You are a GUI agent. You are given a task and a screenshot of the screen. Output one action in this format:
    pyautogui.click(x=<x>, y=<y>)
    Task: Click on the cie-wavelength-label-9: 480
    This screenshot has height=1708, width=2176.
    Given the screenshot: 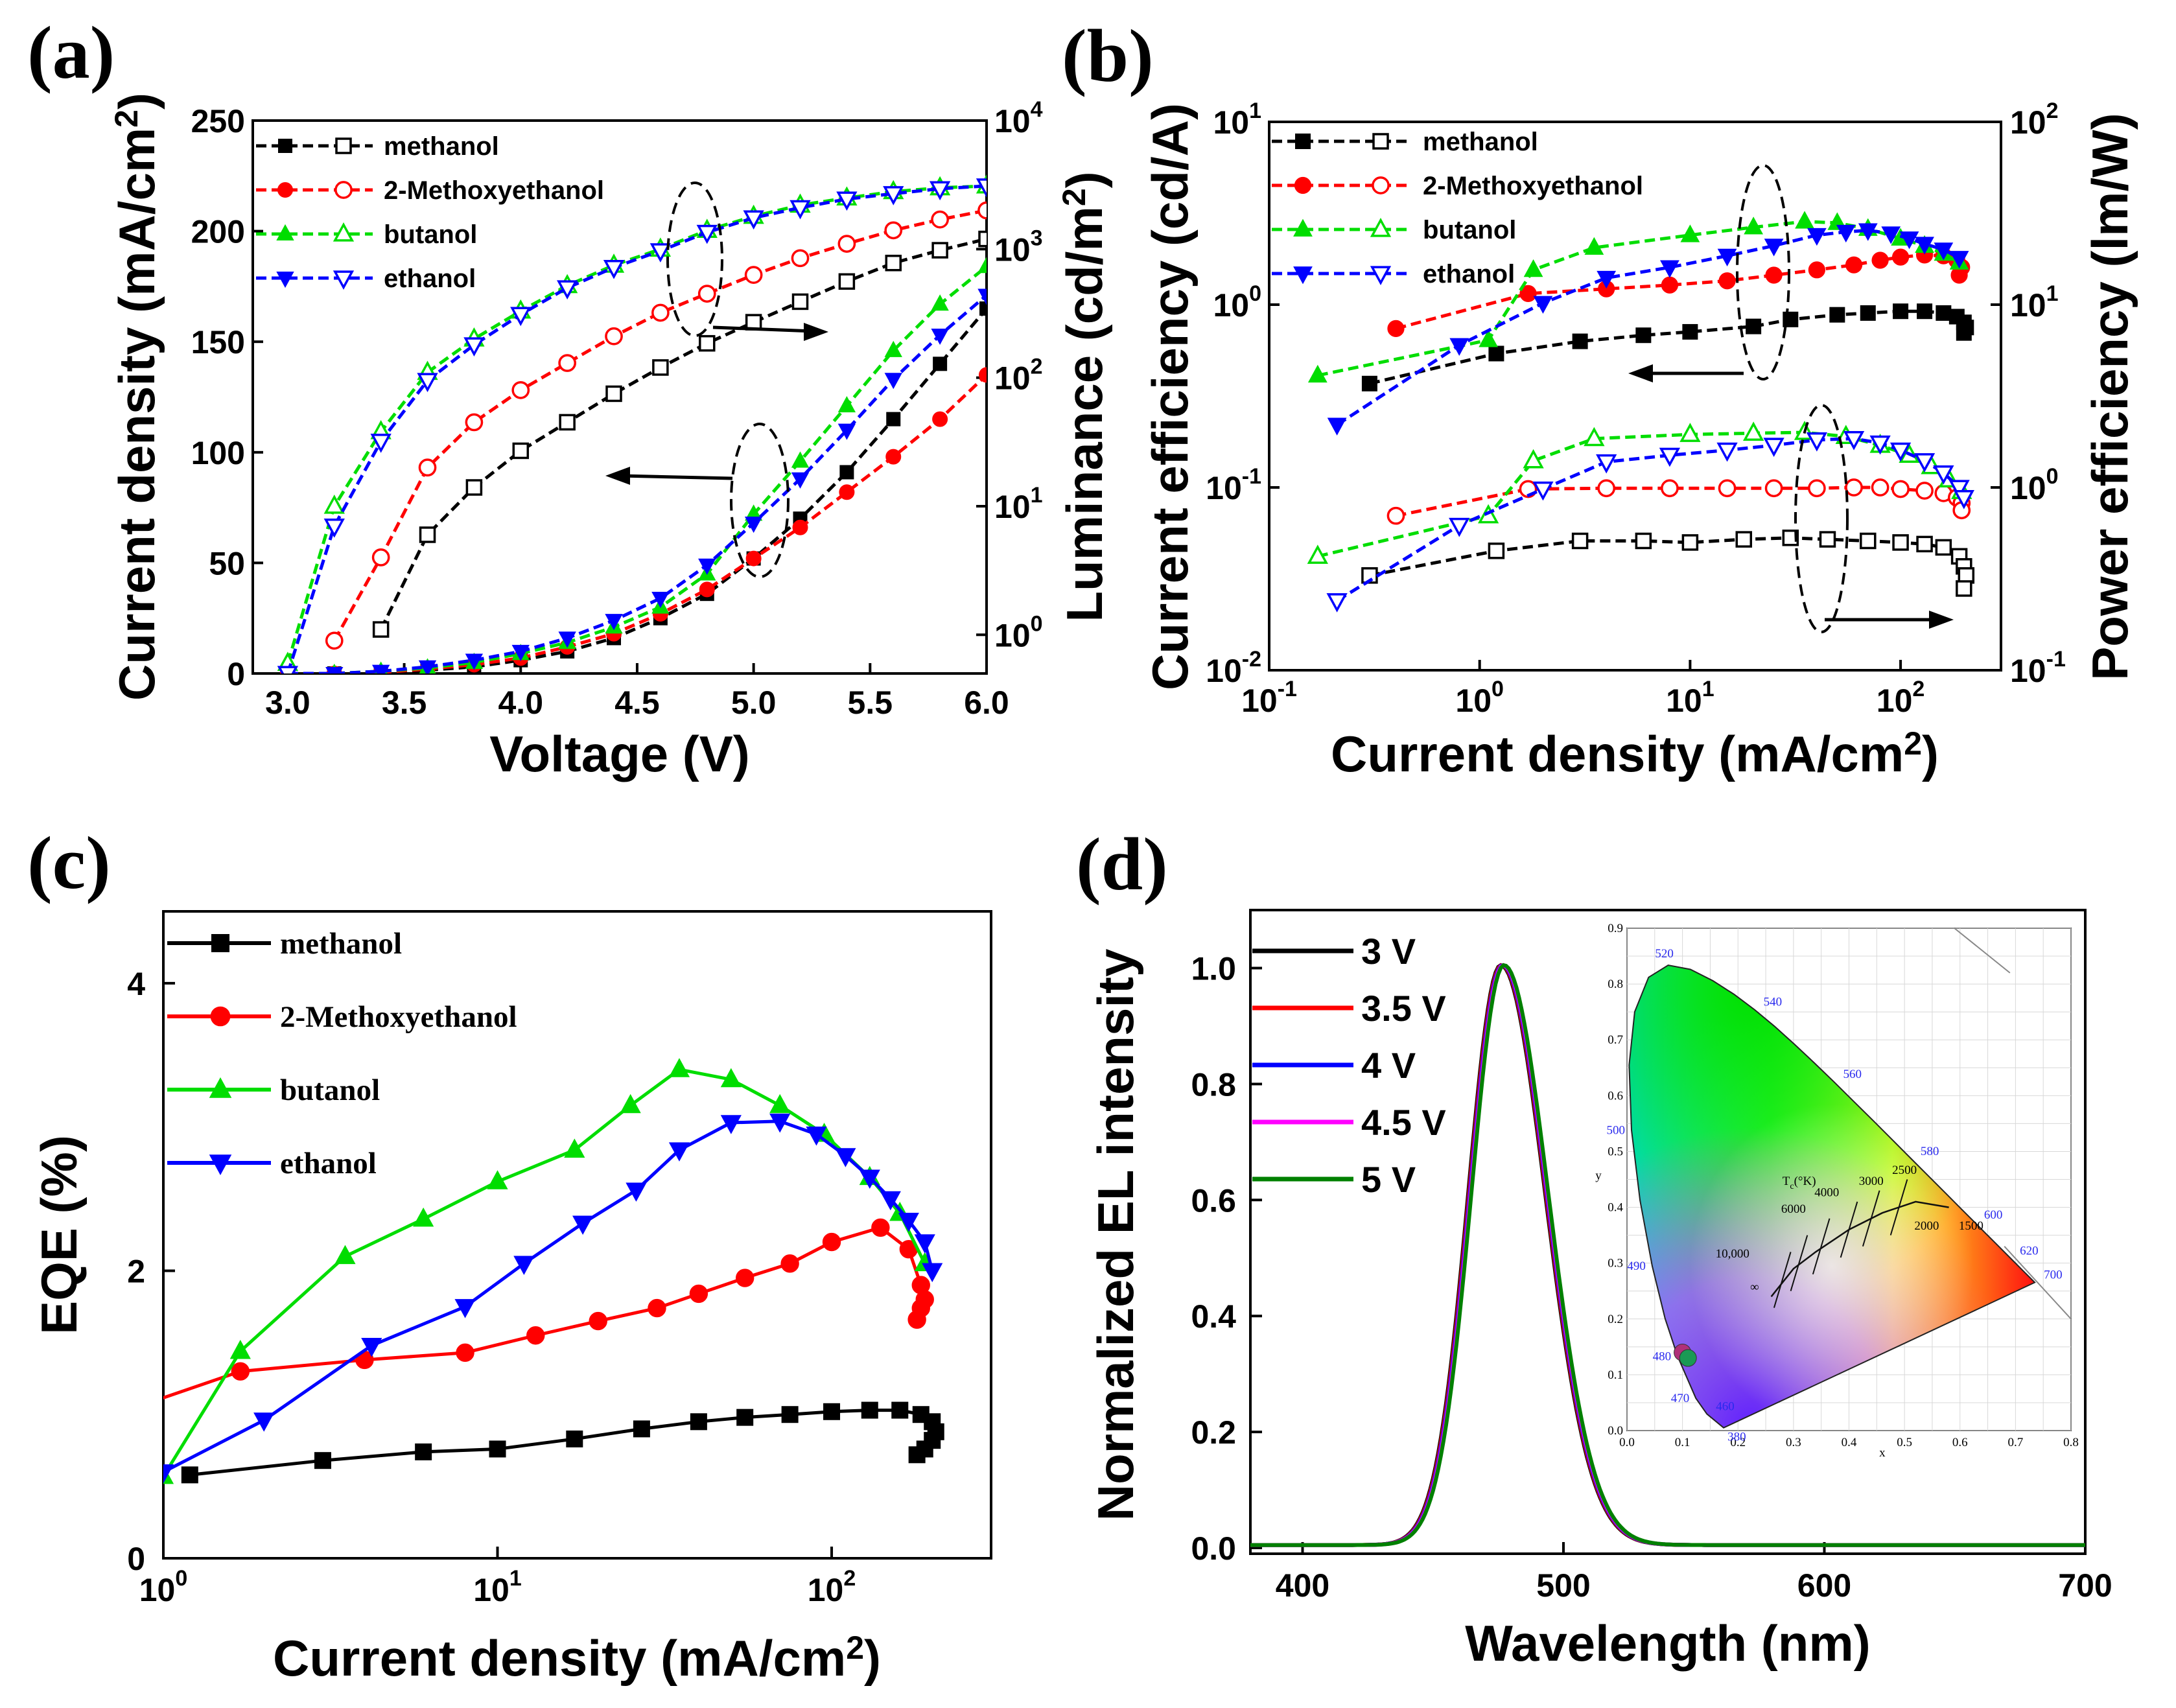 What is the action you would take?
    pyautogui.click(x=1662, y=1357)
    